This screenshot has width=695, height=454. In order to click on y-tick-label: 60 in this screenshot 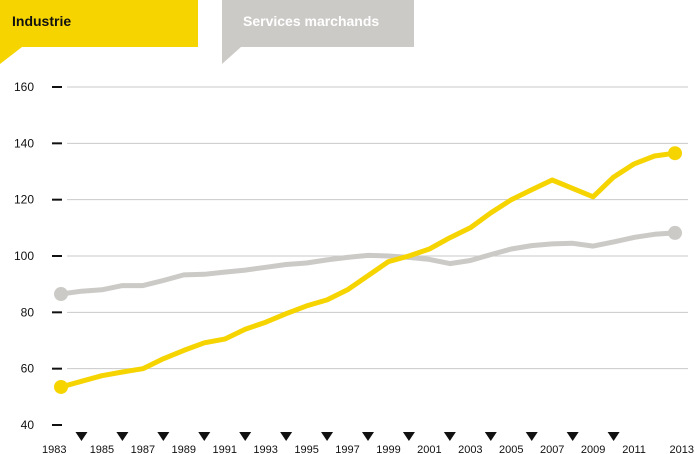, I will do `click(28, 369)`.